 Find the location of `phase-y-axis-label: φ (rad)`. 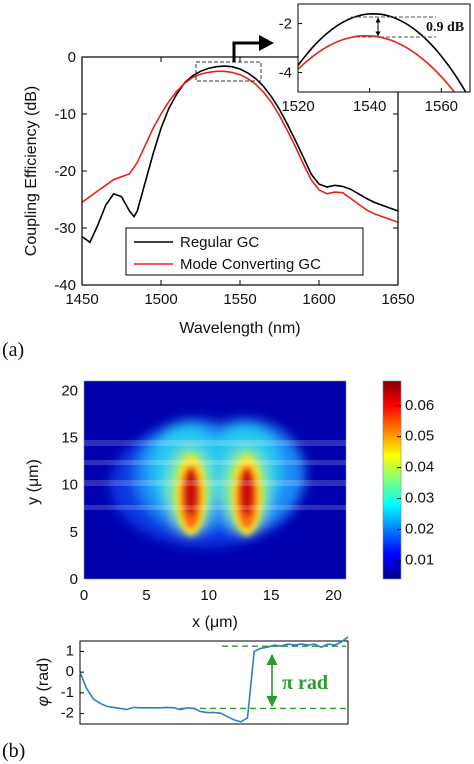

phase-y-axis-label: φ (rad) is located at coordinates (43, 682).